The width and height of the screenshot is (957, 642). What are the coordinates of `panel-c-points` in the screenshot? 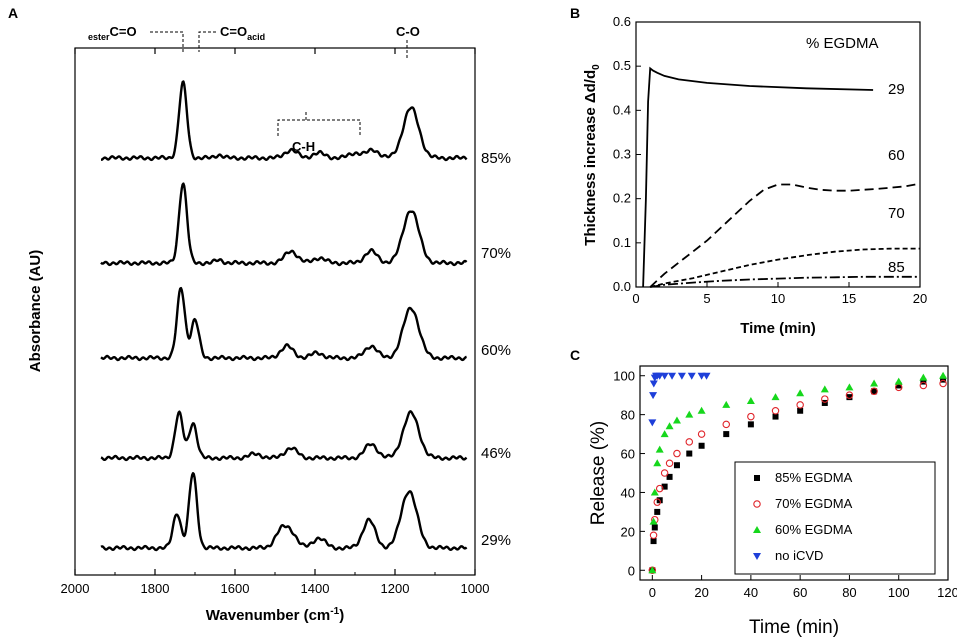 It's located at (798, 473).